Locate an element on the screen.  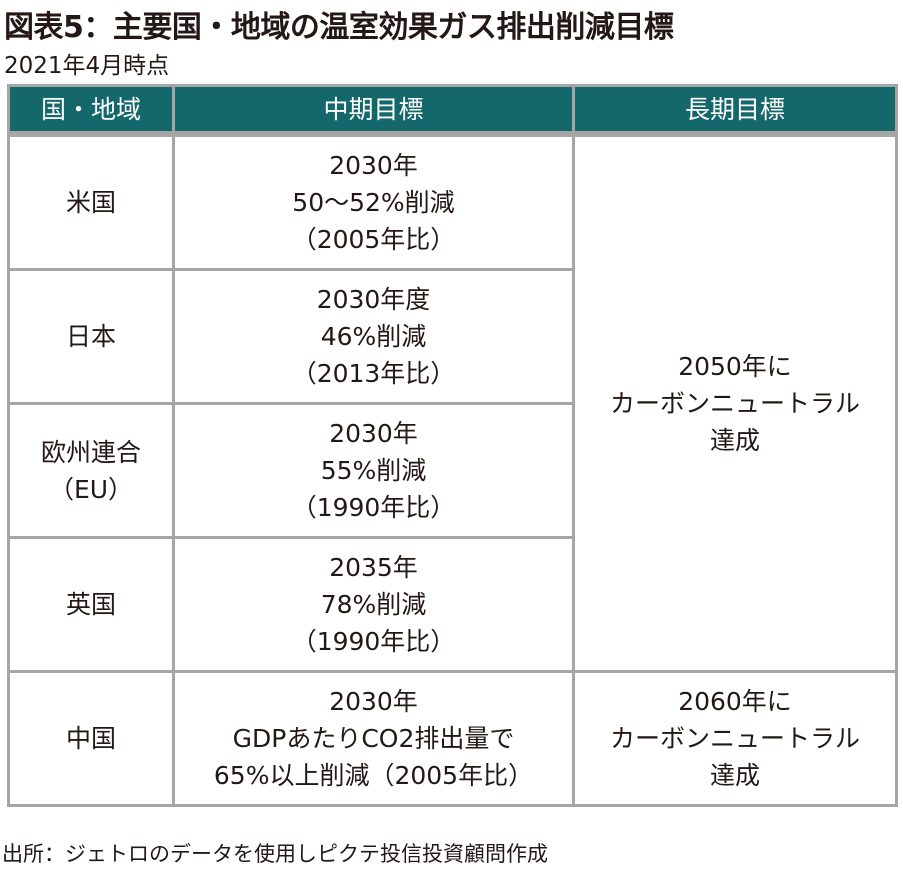
mid-term-cell: 2035年 78%削減 （1990年比） is located at coordinates (373, 604).